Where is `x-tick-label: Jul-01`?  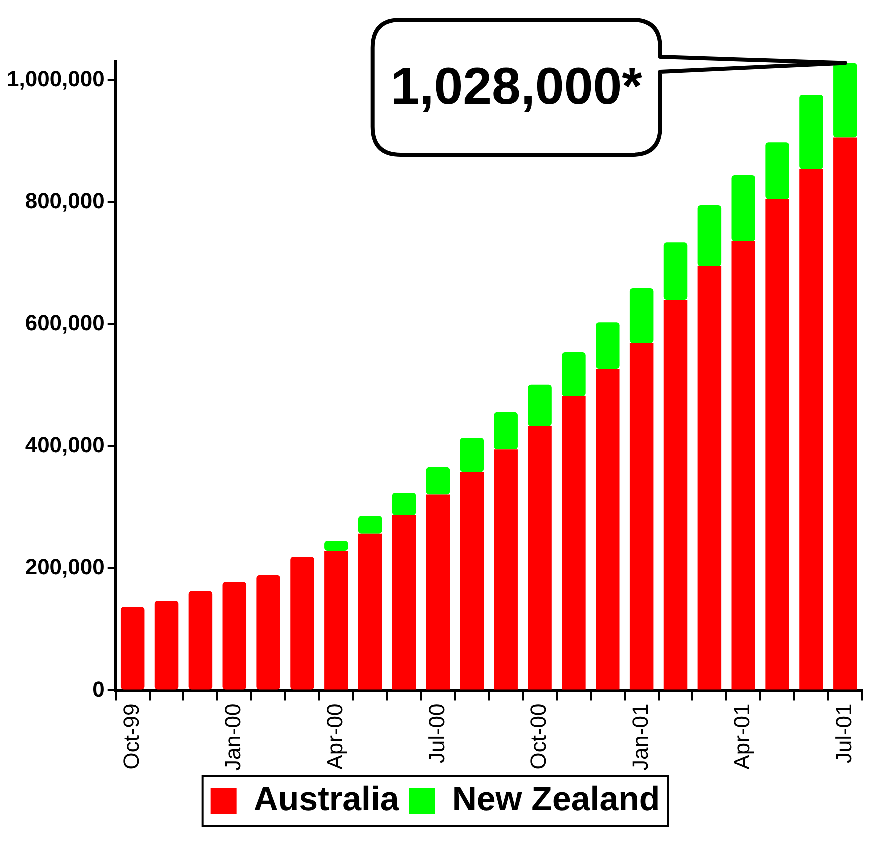
x-tick-label: Jul-01 is located at coordinates (843, 734).